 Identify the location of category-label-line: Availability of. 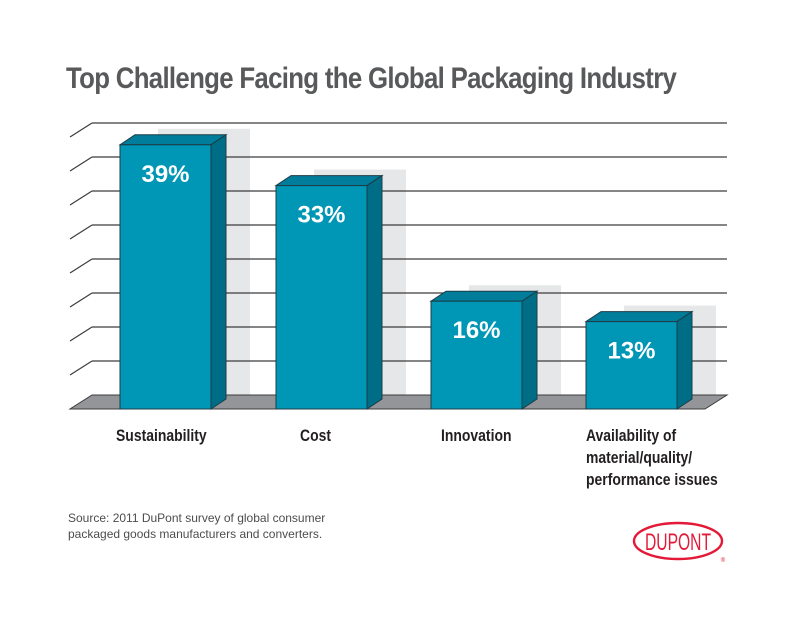
(631, 435).